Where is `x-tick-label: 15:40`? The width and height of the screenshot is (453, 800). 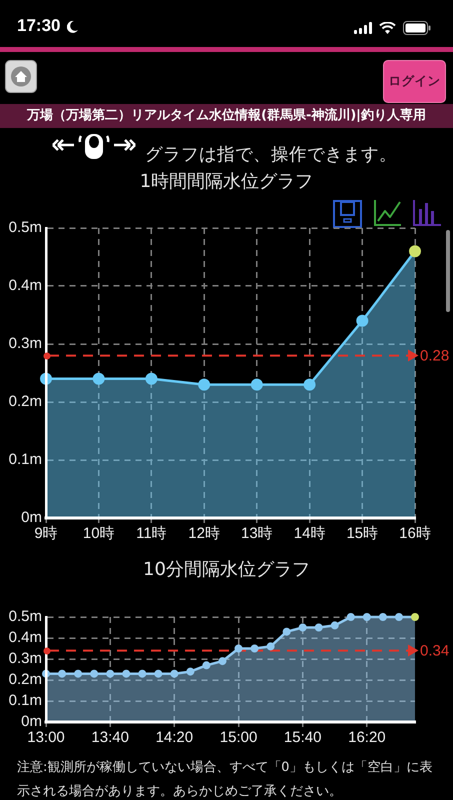 x-tick-label: 15:40 is located at coordinates (303, 737).